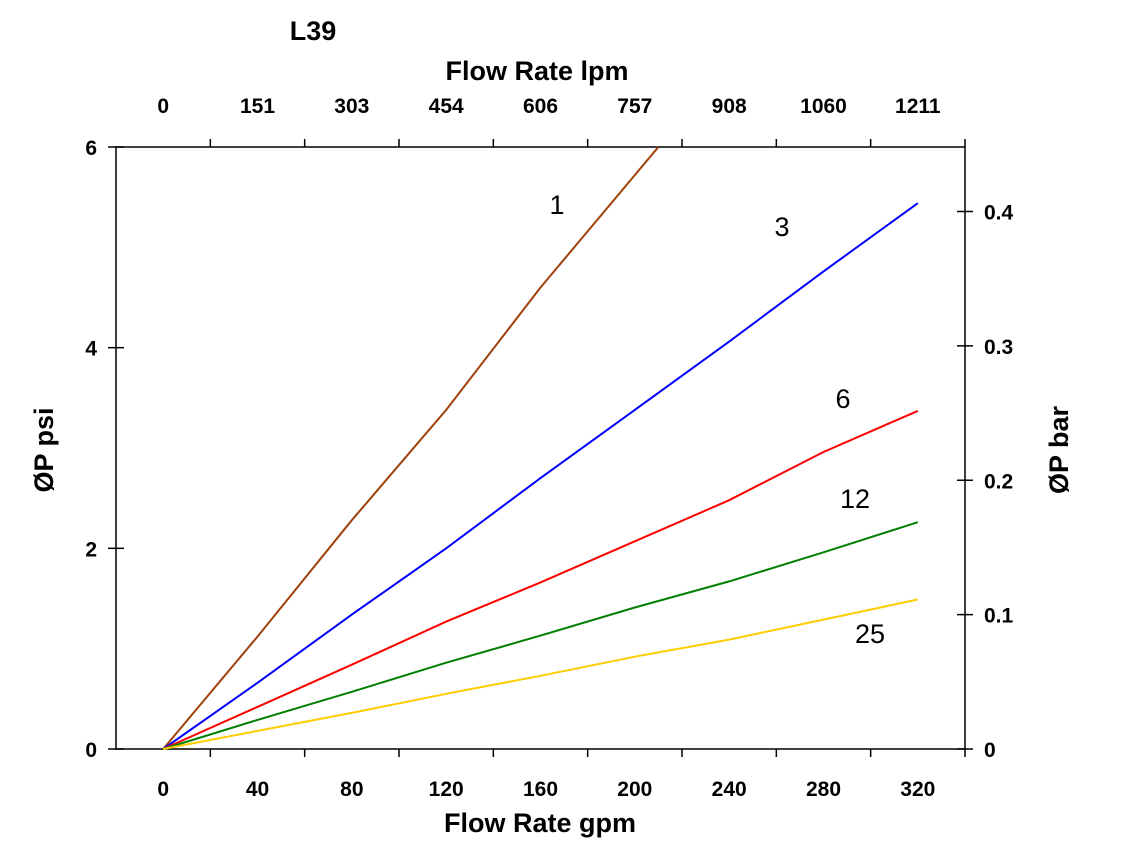  Describe the element at coordinates (536, 71) in the screenshot. I see `top-x-axis-title: Flow Rate lpm` at that location.